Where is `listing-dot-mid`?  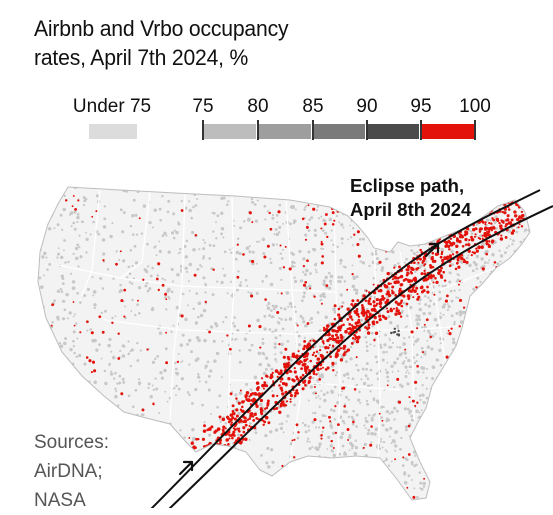
listing-dot-mid is located at coordinates (458, 362).